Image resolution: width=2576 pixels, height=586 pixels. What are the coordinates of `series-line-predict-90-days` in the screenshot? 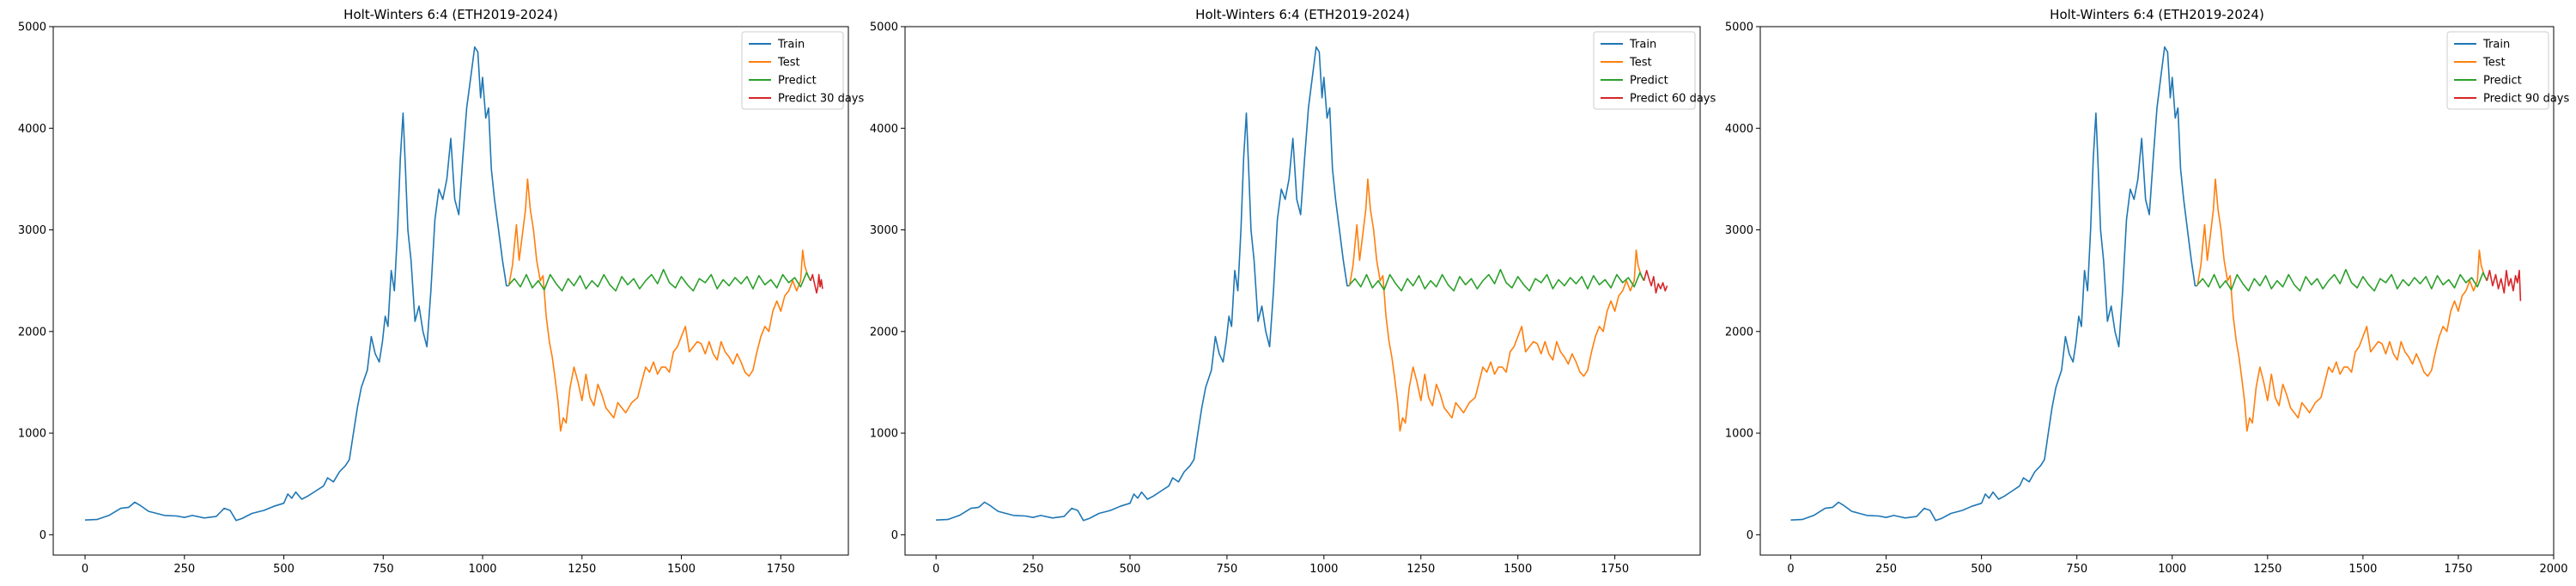 It's located at (2504, 286).